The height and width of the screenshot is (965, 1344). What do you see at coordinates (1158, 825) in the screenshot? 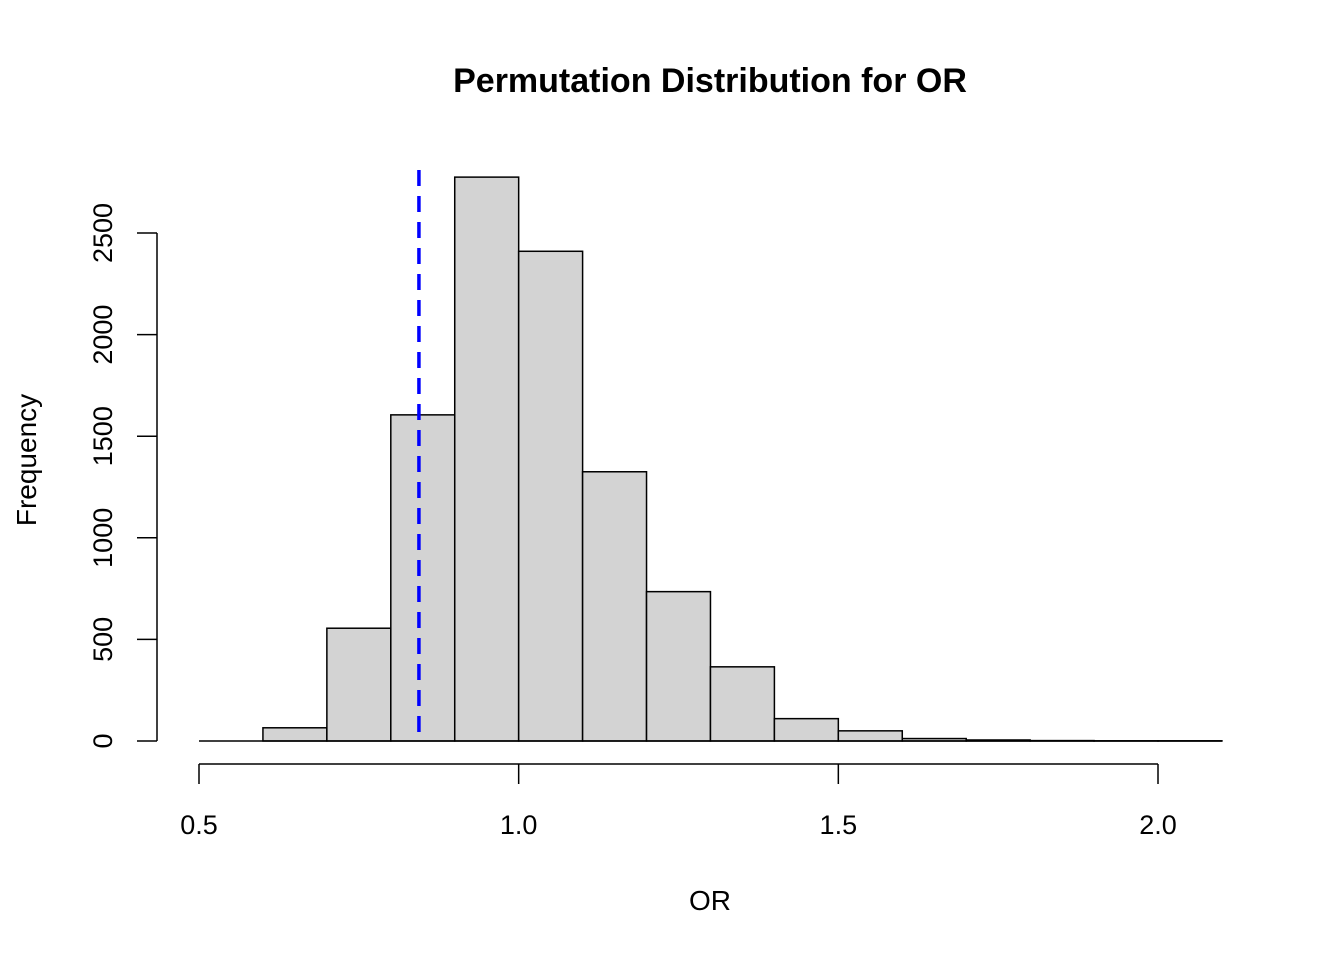
I see `x-tick-label: 2.0` at bounding box center [1158, 825].